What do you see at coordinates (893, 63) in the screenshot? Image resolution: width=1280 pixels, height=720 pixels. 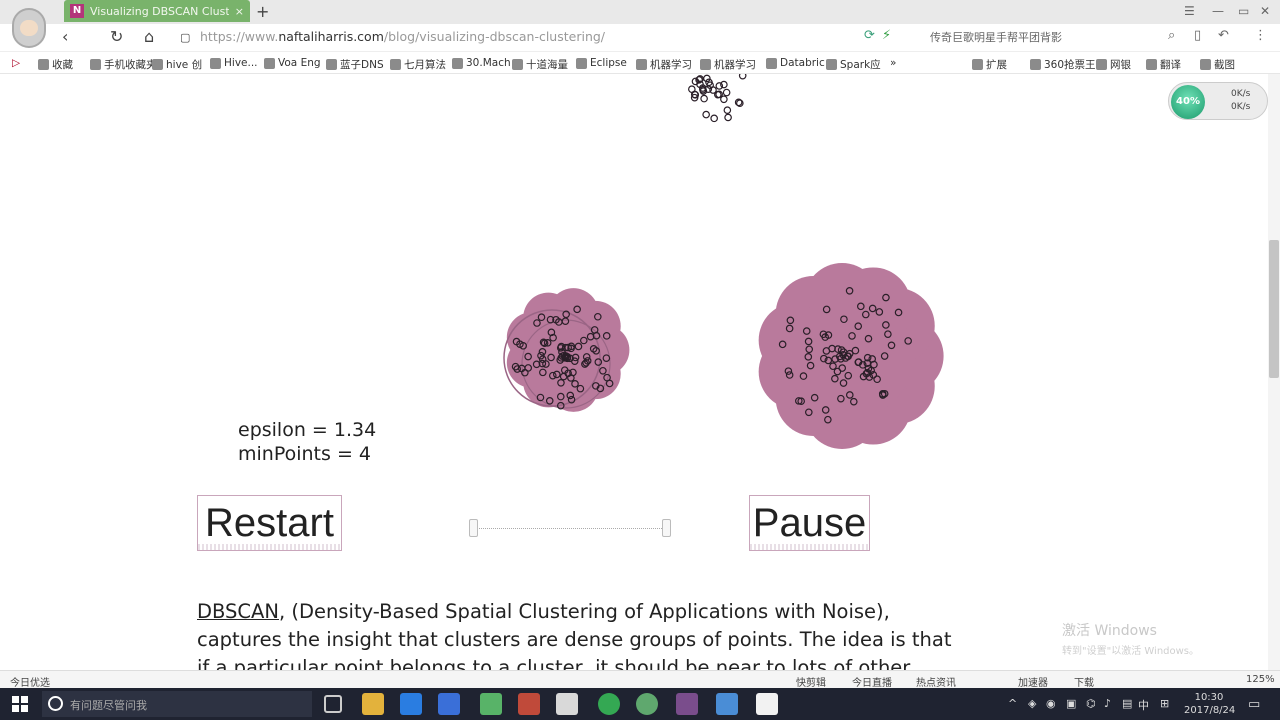 I see `bookmarks-overflow-icon: »` at bounding box center [893, 63].